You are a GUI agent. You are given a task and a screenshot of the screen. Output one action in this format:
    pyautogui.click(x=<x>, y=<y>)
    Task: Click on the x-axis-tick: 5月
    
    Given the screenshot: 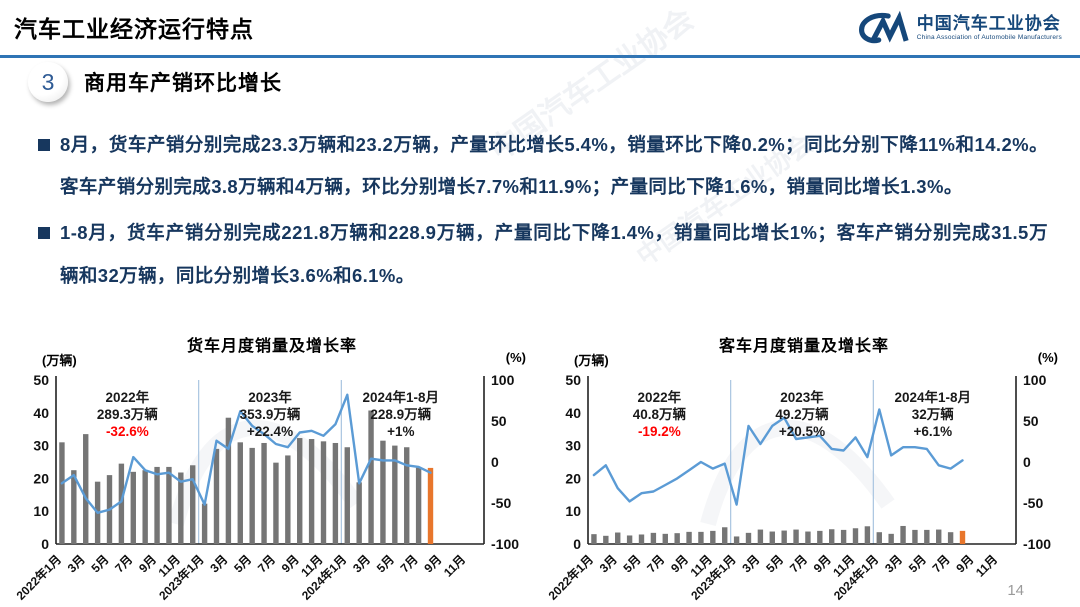 What is the action you would take?
    pyautogui.click(x=100, y=563)
    